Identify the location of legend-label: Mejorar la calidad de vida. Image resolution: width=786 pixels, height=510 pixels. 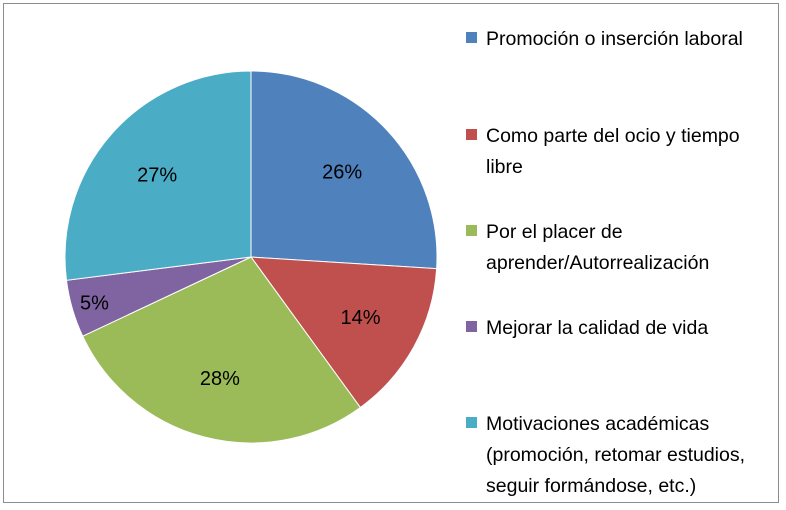
(597, 328).